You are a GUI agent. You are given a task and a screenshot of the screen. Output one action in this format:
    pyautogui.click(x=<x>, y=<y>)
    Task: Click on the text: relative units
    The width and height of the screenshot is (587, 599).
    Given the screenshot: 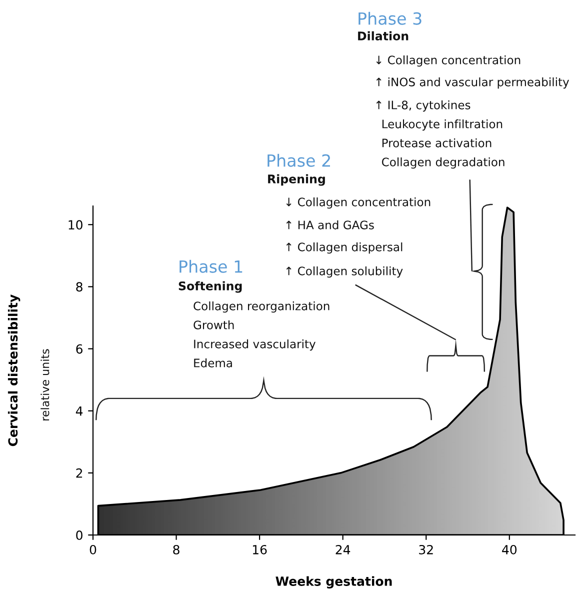 What is the action you would take?
    pyautogui.click(x=45, y=384)
    